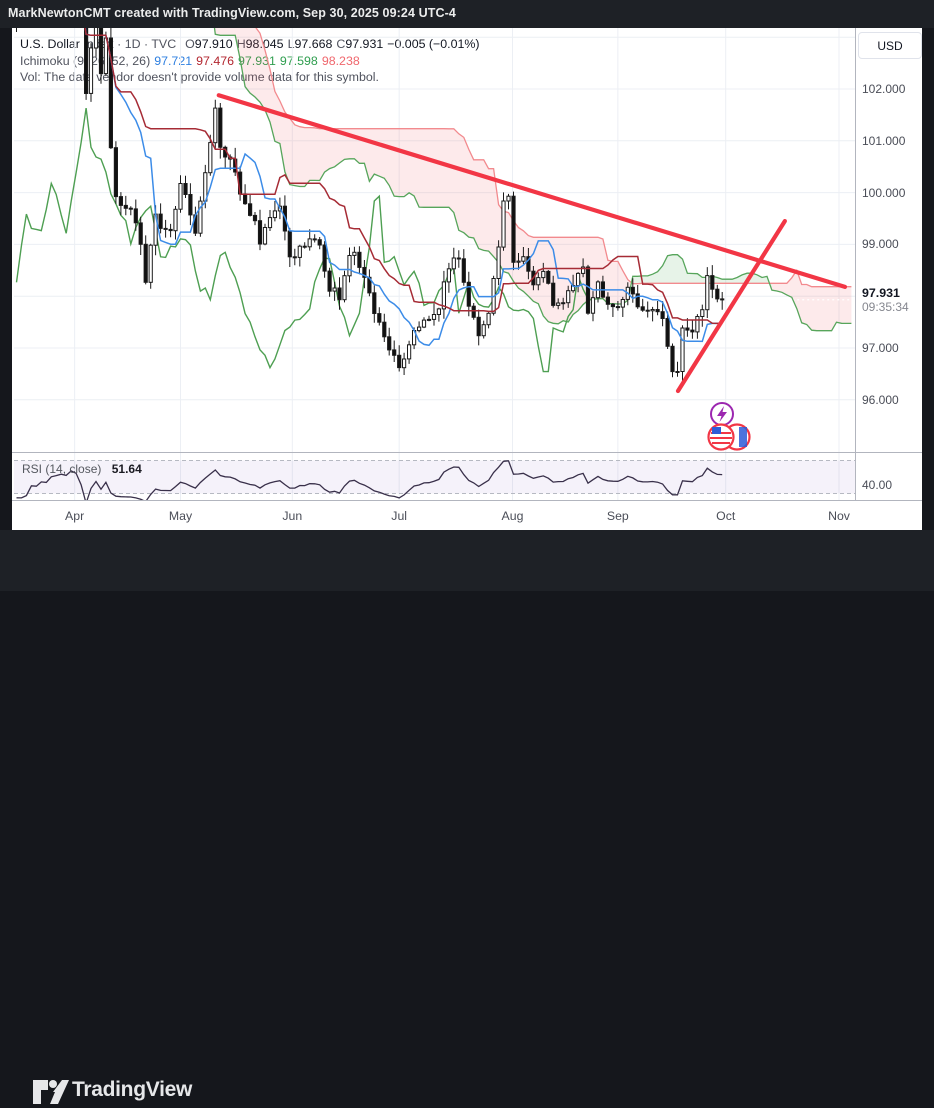  Describe the element at coordinates (73, 469) in the screenshot. I see `rsi-params: (14, close)` at that location.